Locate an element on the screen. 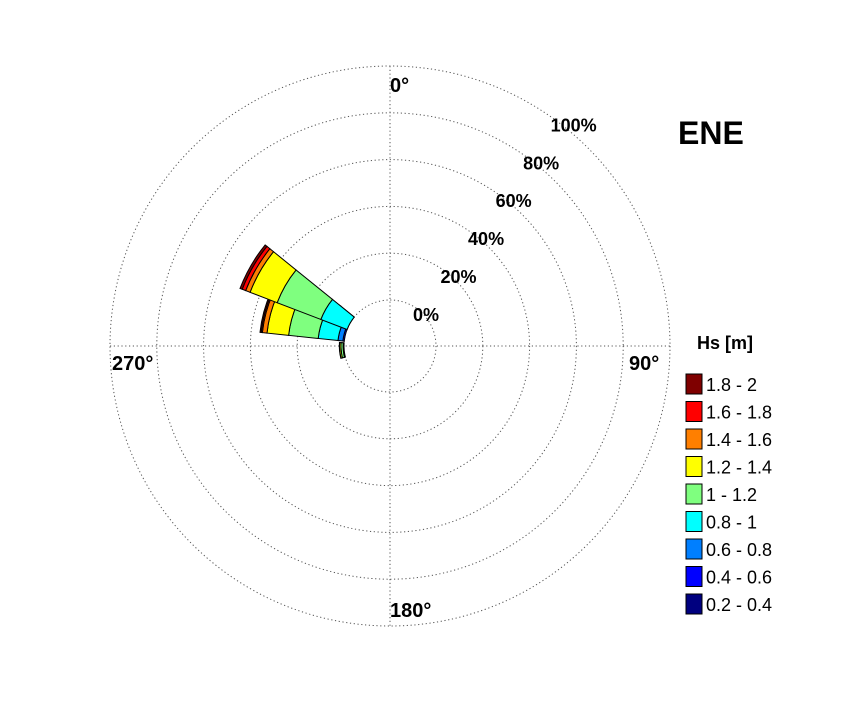 The image size is (866, 718). legend-label-8: 0.2 - 0.4 is located at coordinates (739, 605).